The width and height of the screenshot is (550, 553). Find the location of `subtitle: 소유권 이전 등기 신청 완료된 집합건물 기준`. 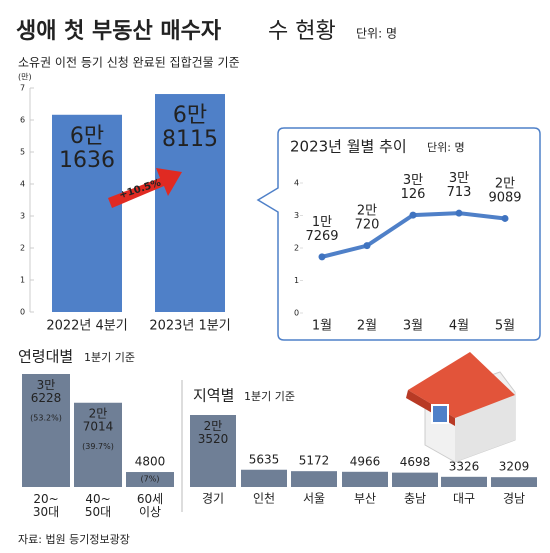

subtitle: 소유권 이전 등기 신청 완료된 집합건물 기준 is located at coordinates (129, 63).